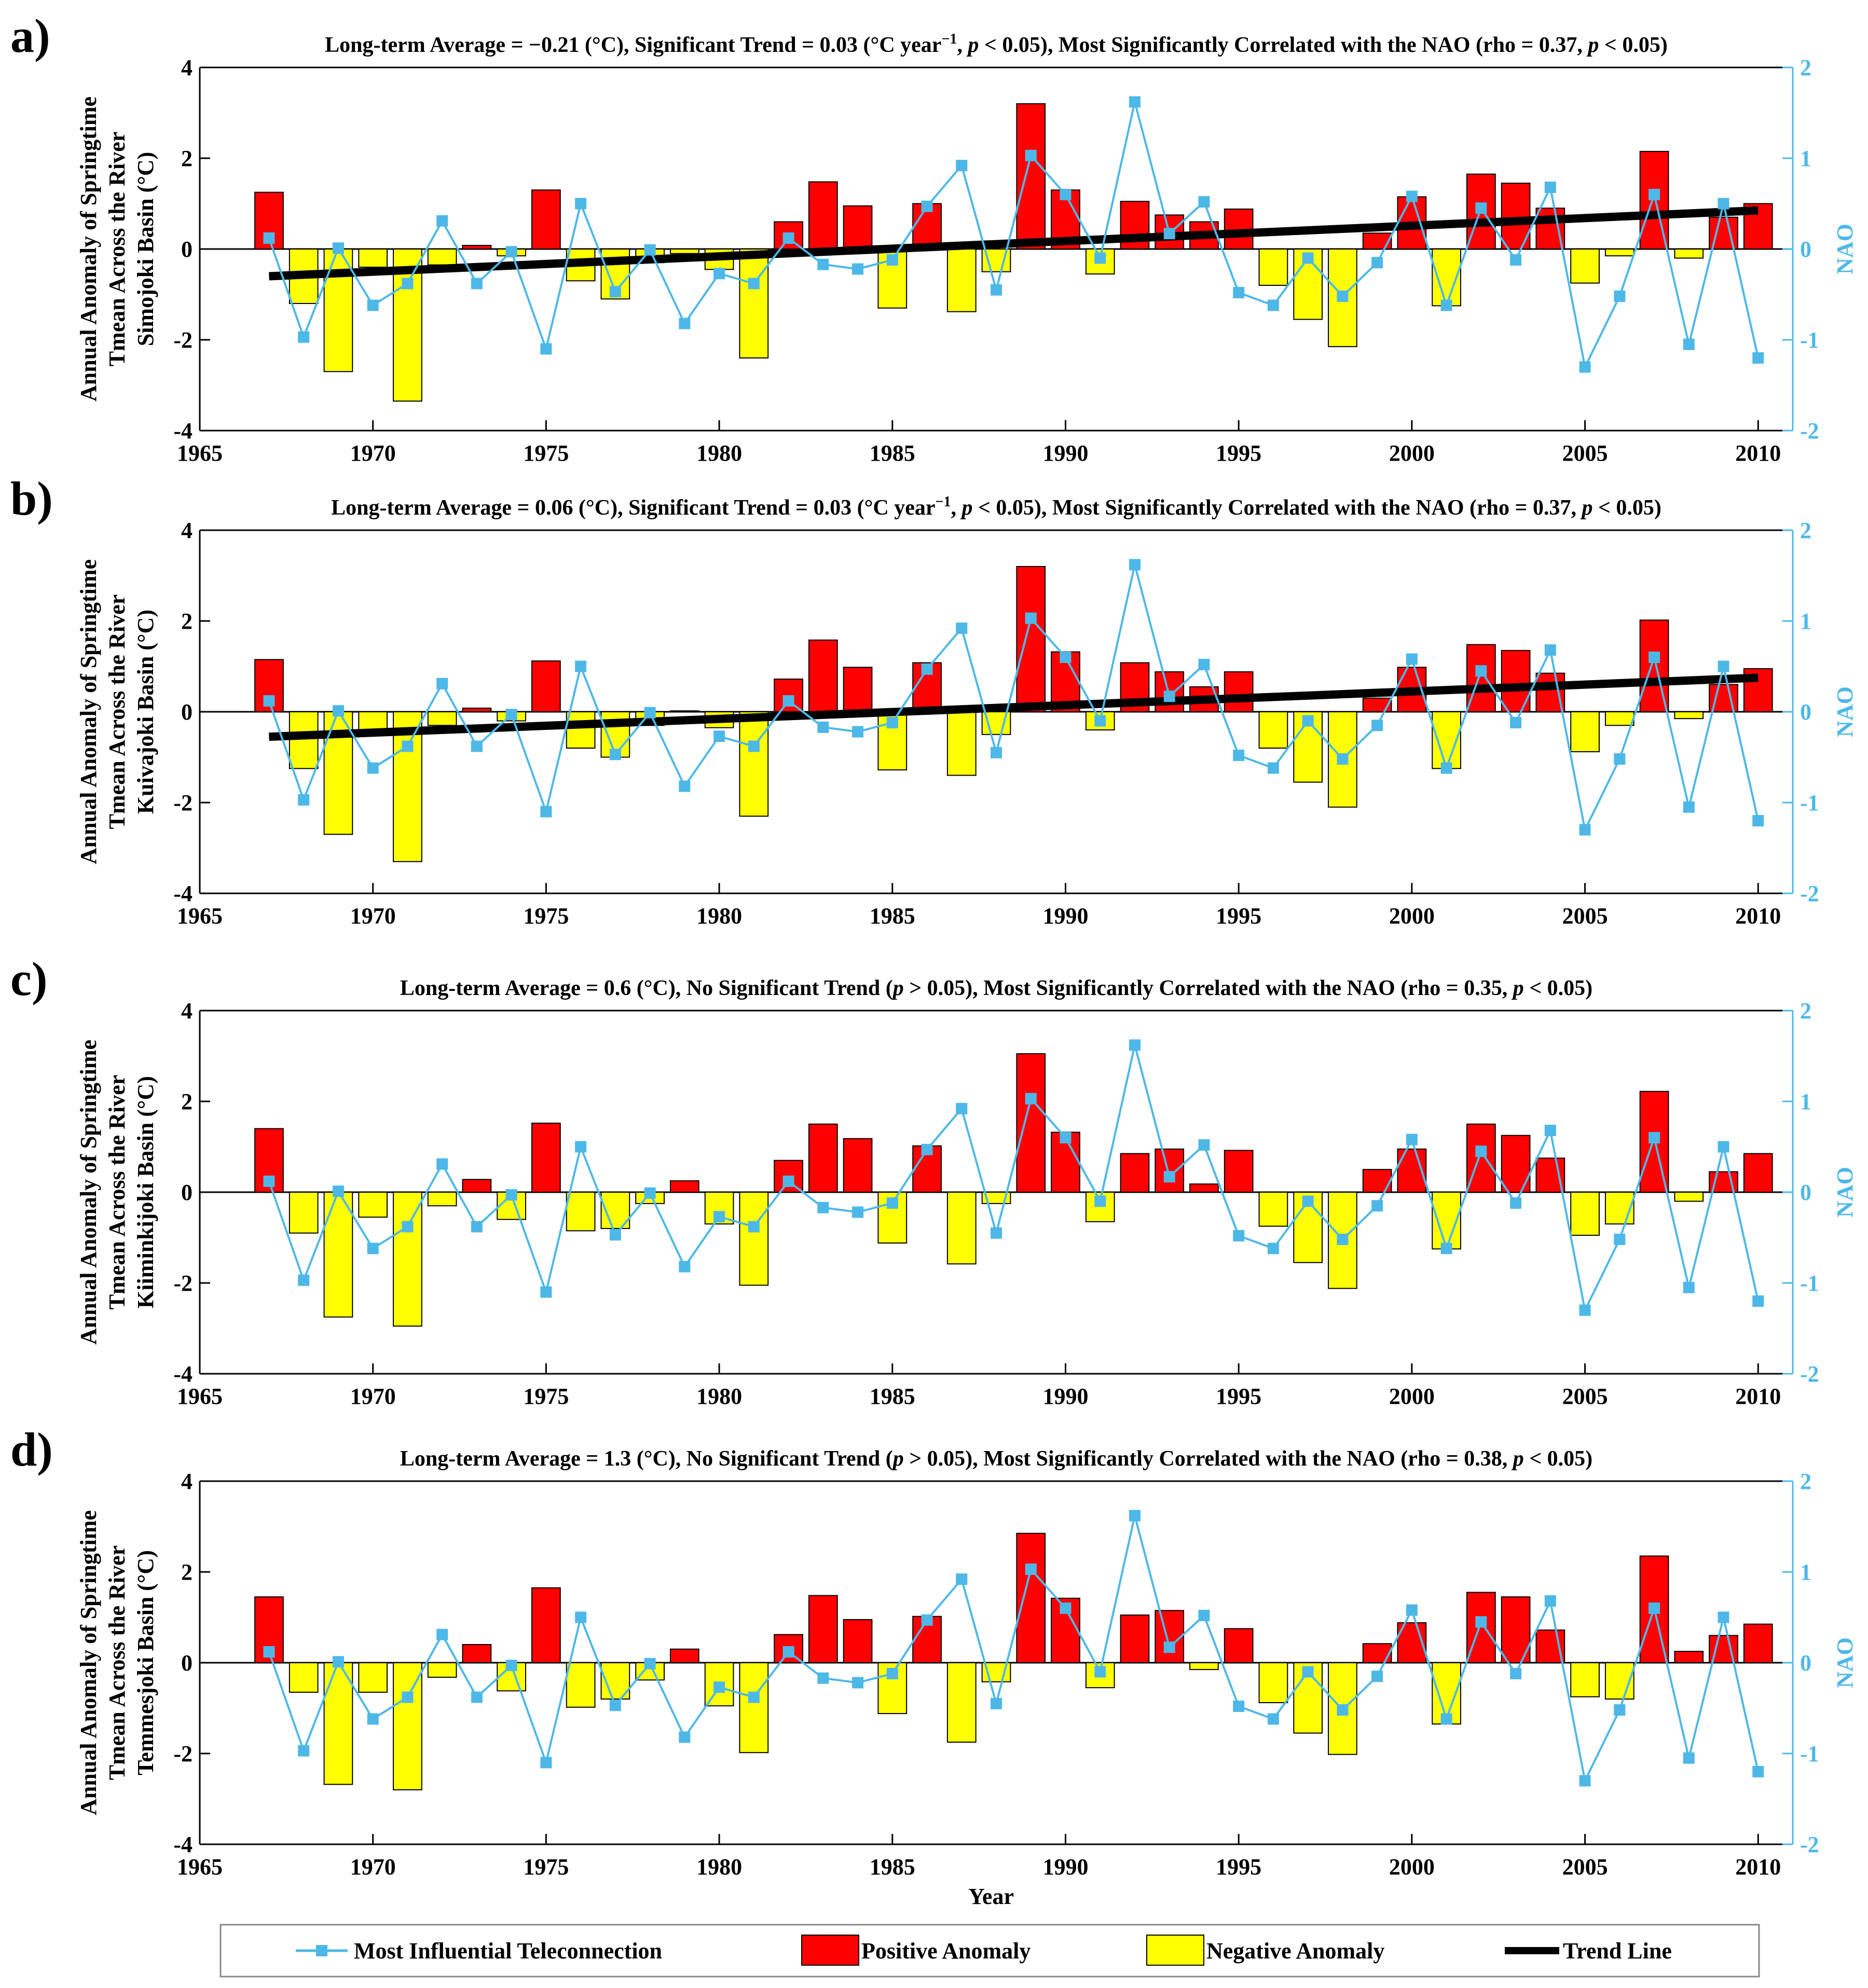  I want to click on panel-label: d), so click(31, 1449).